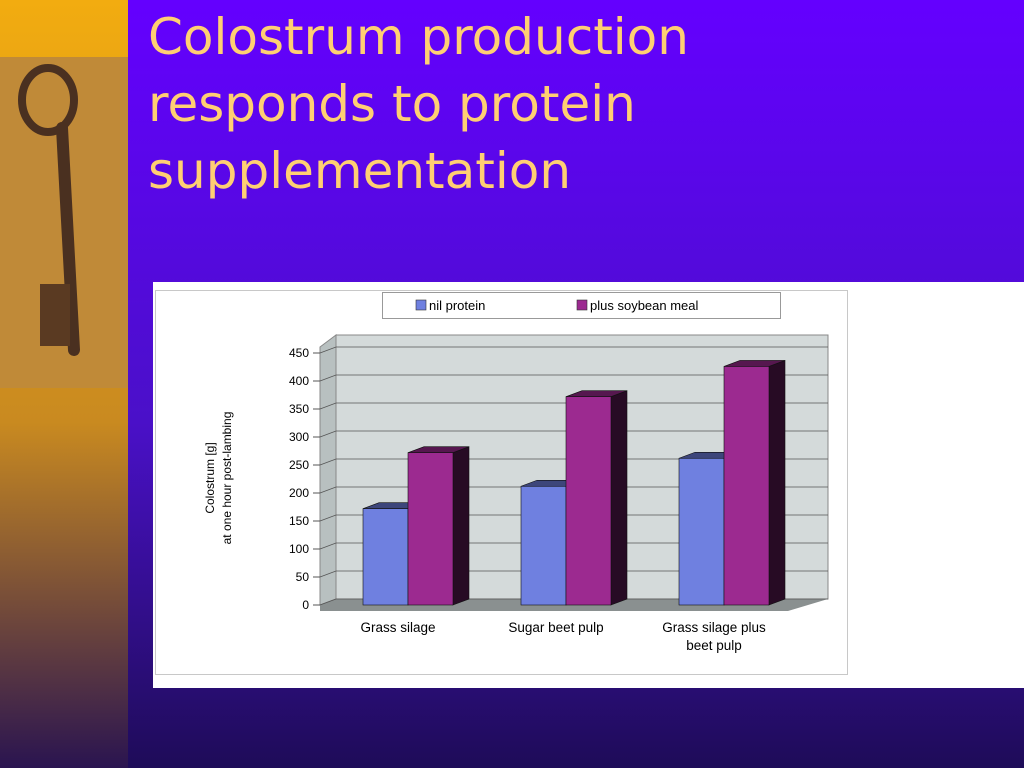 The image size is (1024, 768). I want to click on y-tick-label: 50, so click(303, 577).